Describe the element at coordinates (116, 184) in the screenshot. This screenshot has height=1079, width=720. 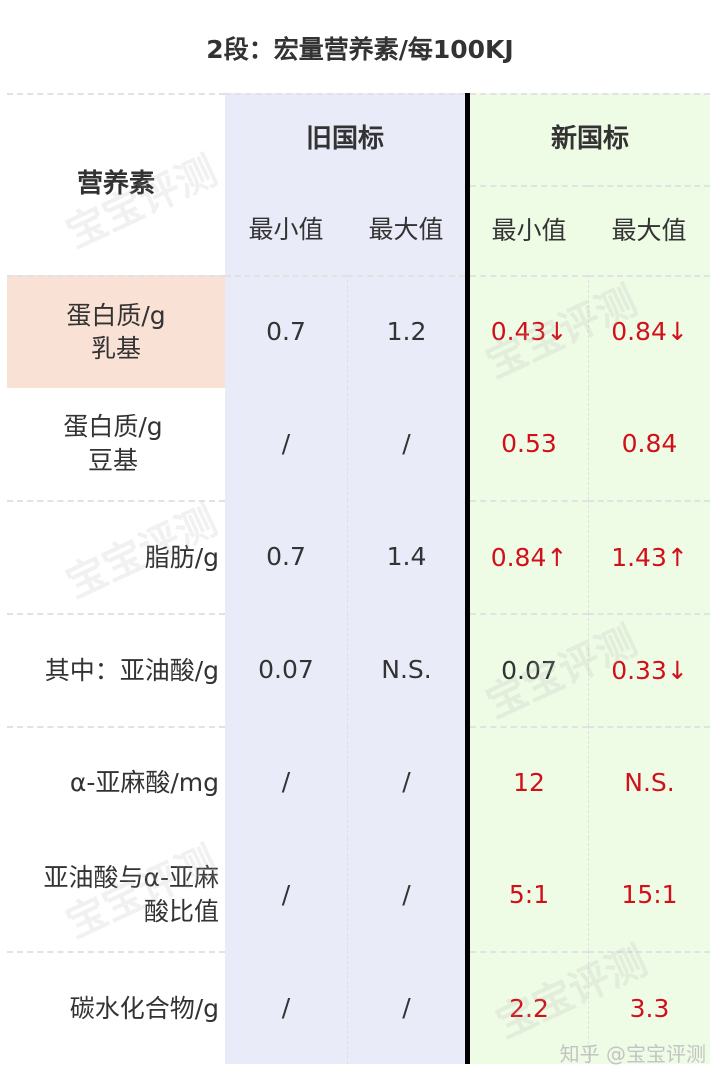
I see `nutrient-header: 营养素` at that location.